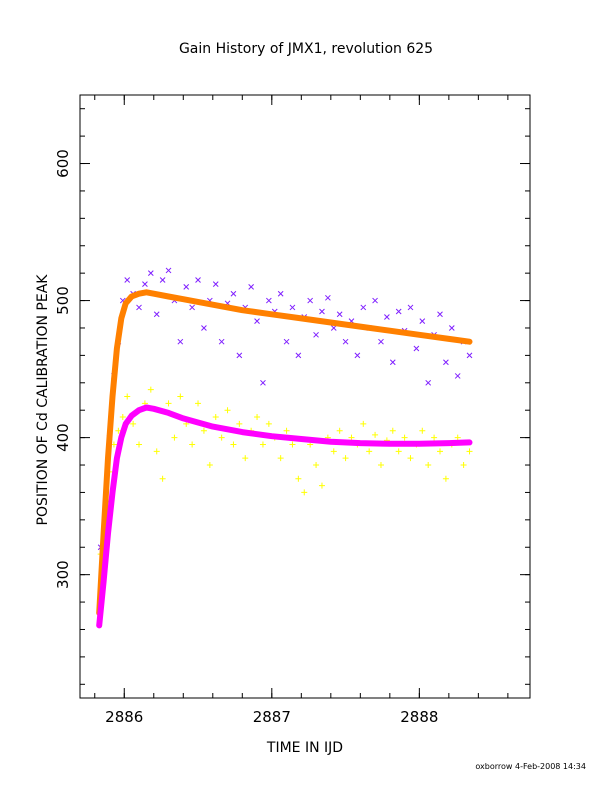 This screenshot has height=792, width=612. Describe the element at coordinates (419, 717) in the screenshot. I see `x-tick-label: 2888` at that location.